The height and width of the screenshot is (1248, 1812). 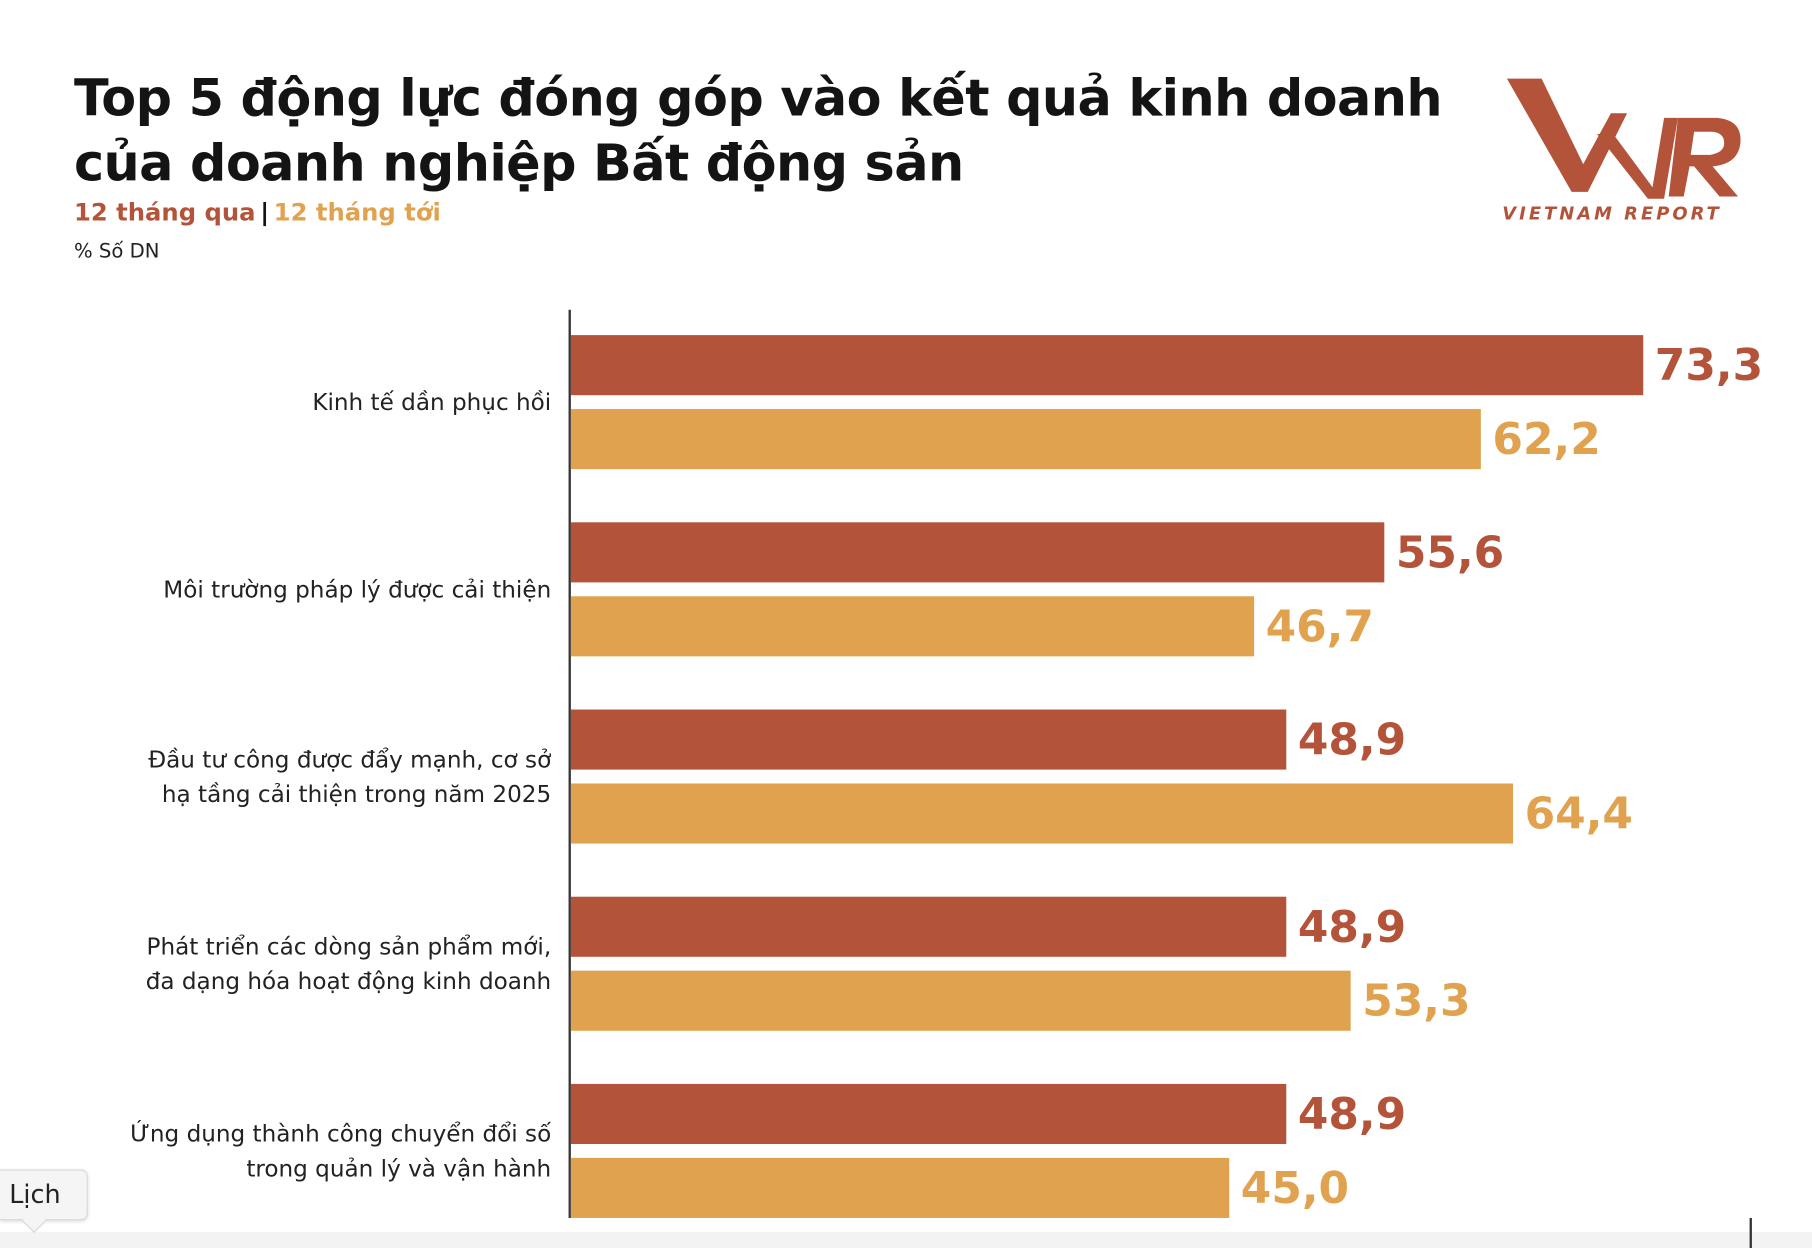 I want to click on data-label-toi-3: 64,4, so click(x=1579, y=814).